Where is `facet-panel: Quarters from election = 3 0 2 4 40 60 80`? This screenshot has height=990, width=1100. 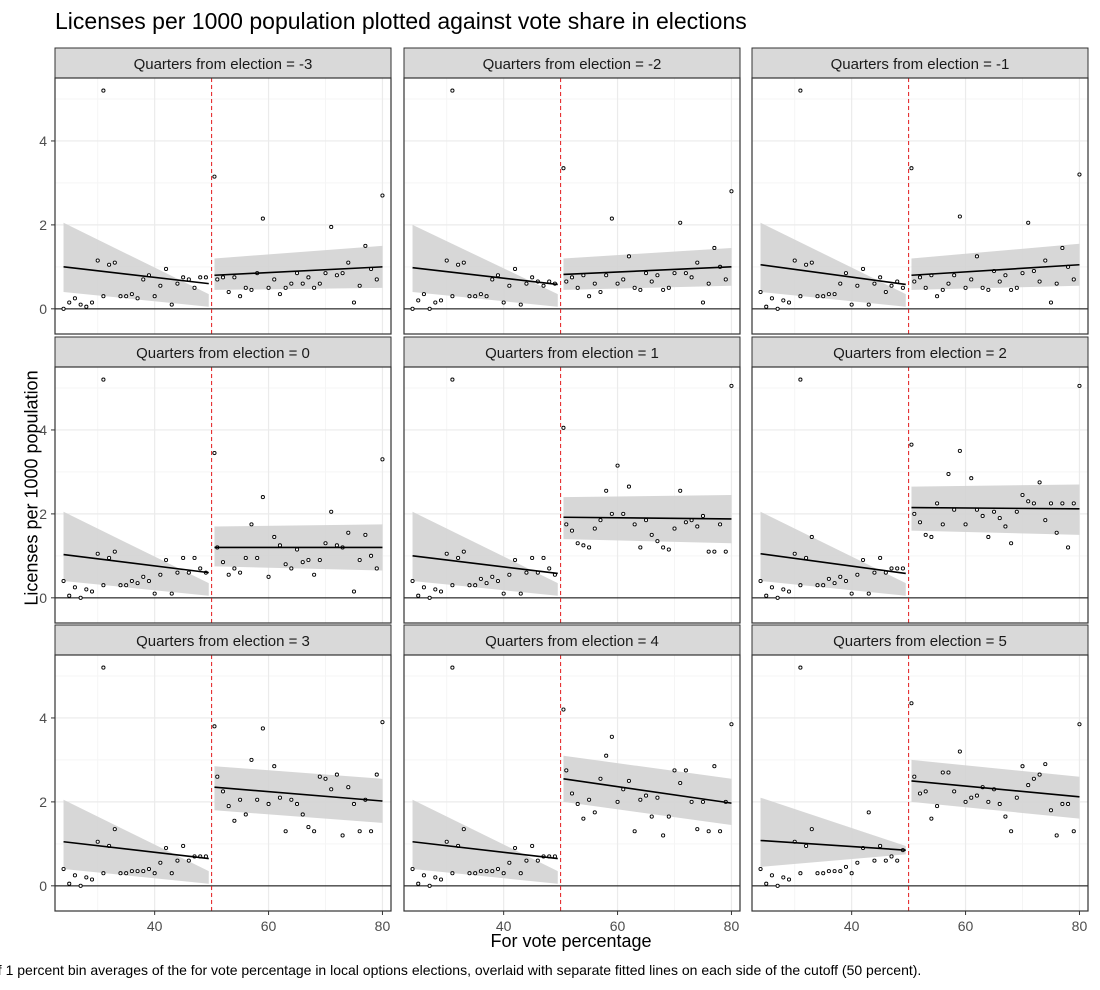 facet-panel: Quarters from election = 3 0 2 4 40 60 80 is located at coordinates (215, 779).